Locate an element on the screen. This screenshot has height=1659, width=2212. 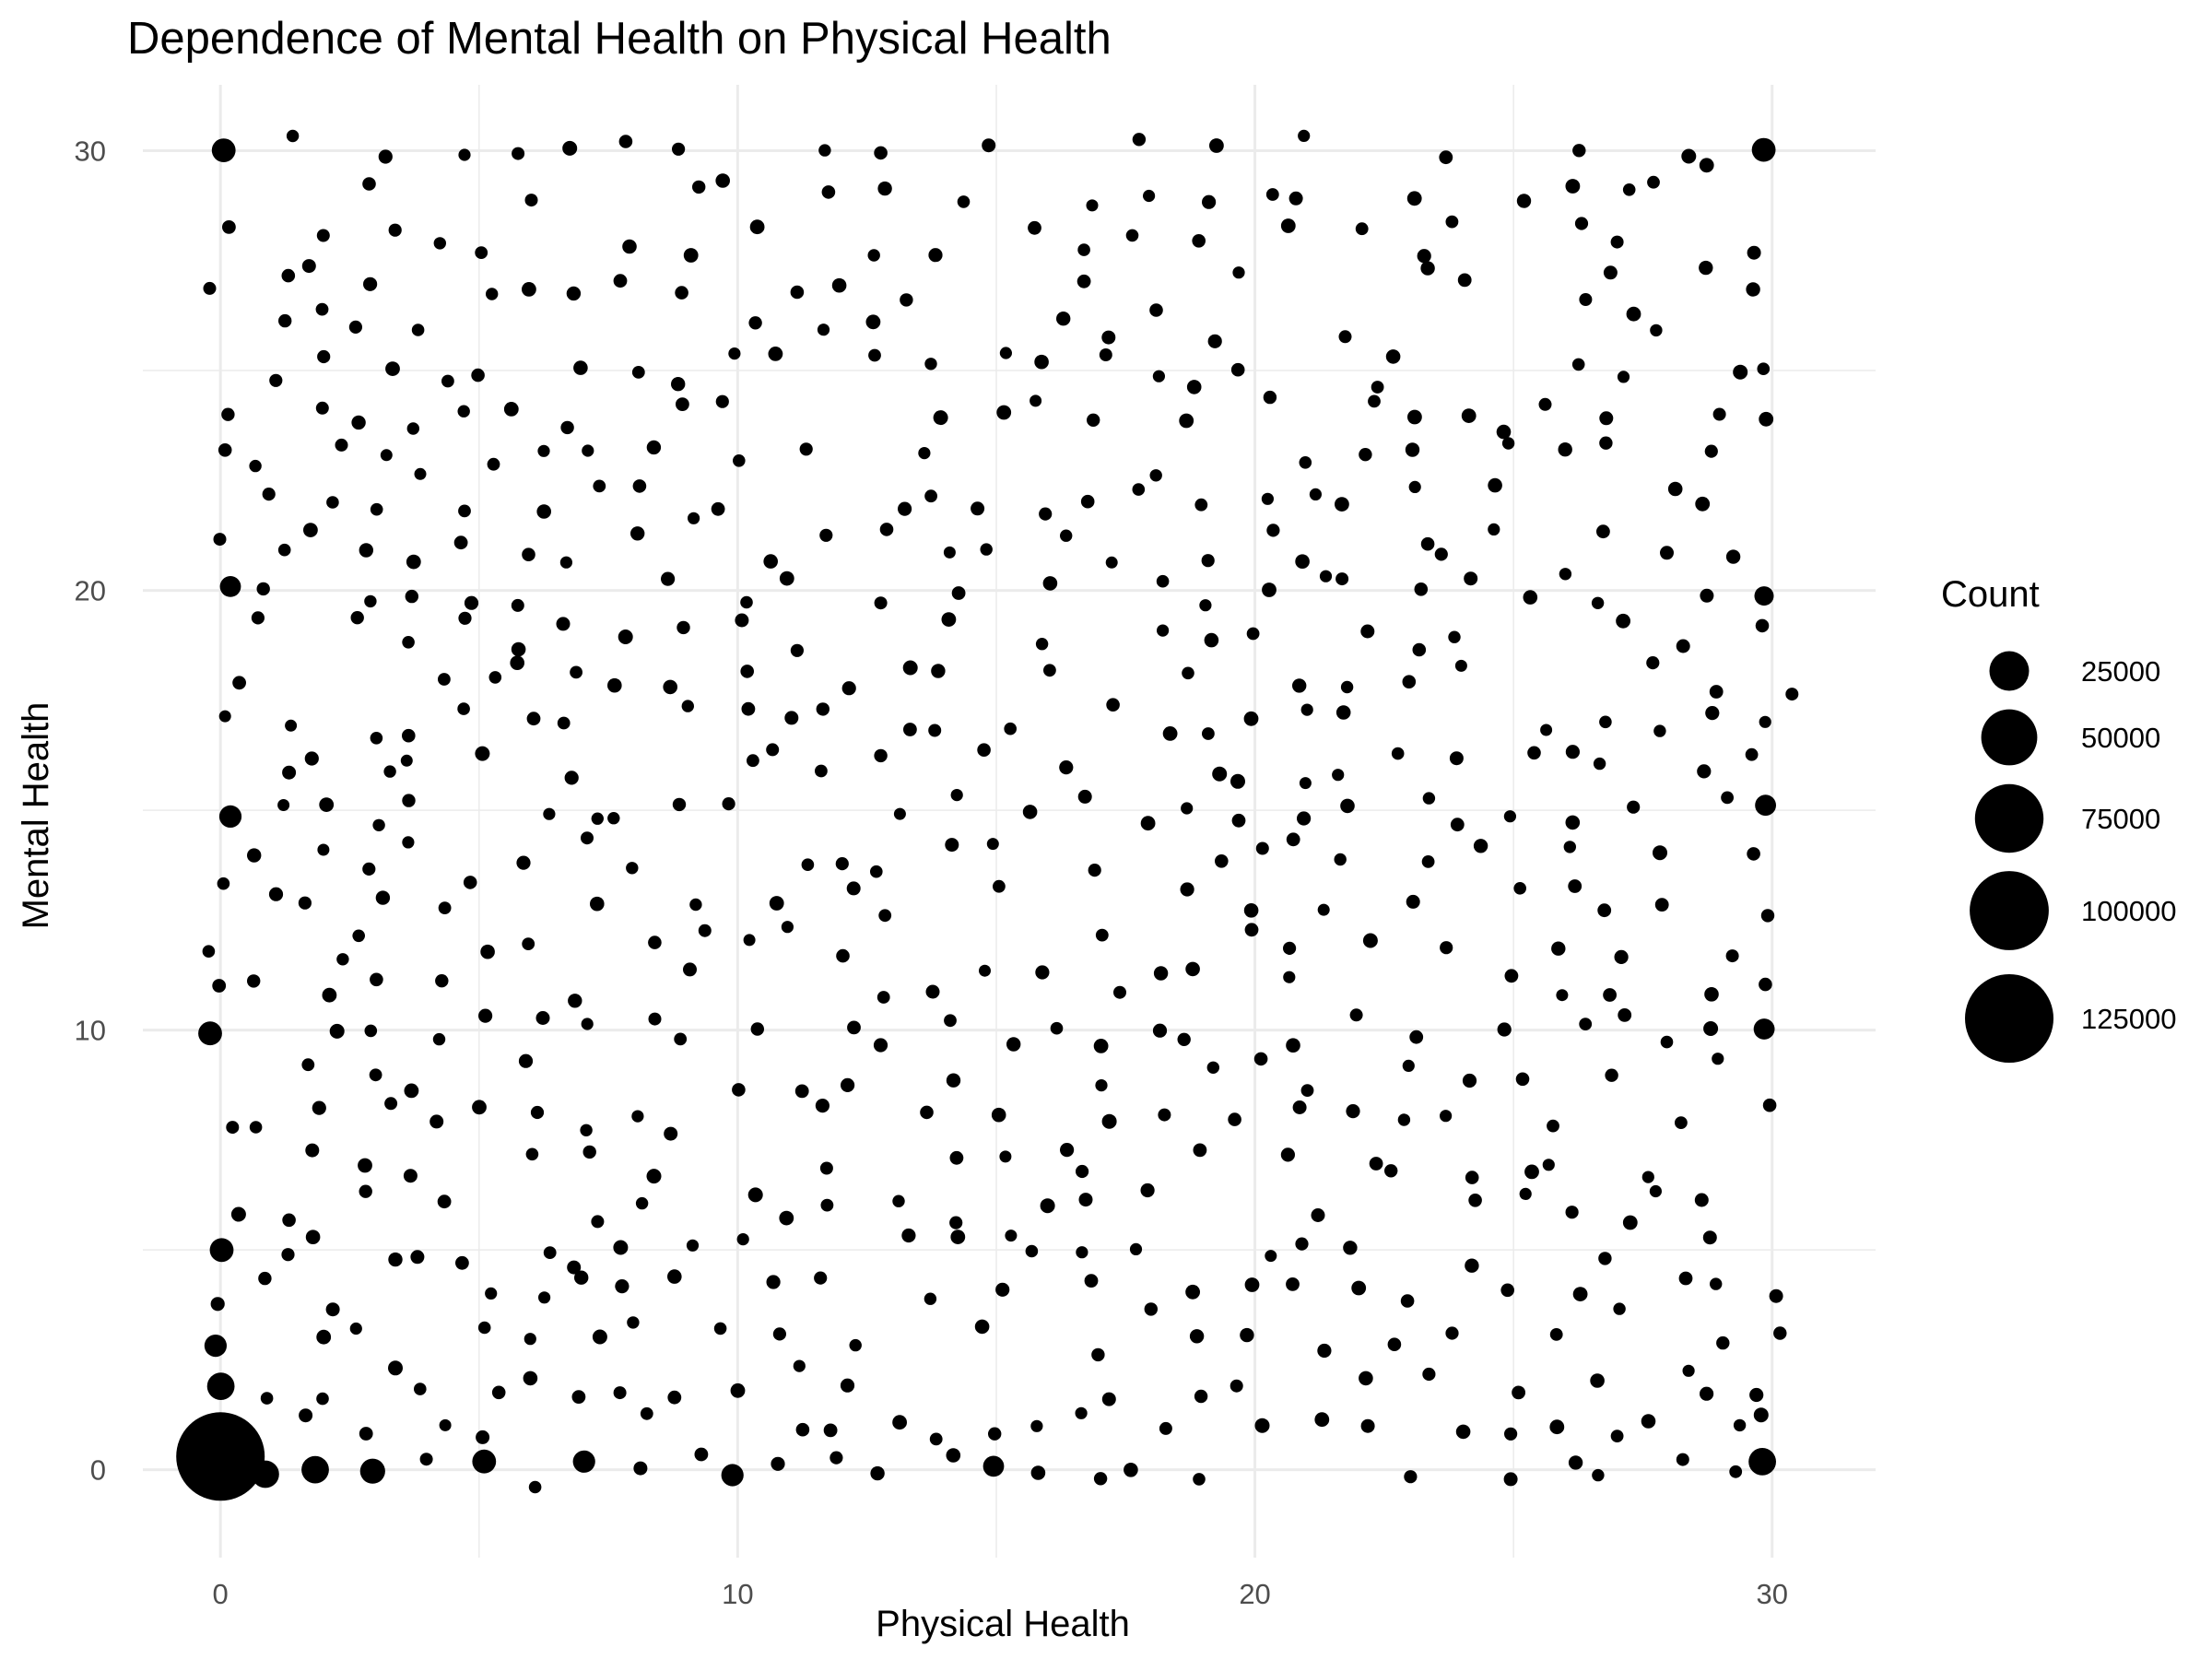
x-tick-label: 30 is located at coordinates (1772, 1594).